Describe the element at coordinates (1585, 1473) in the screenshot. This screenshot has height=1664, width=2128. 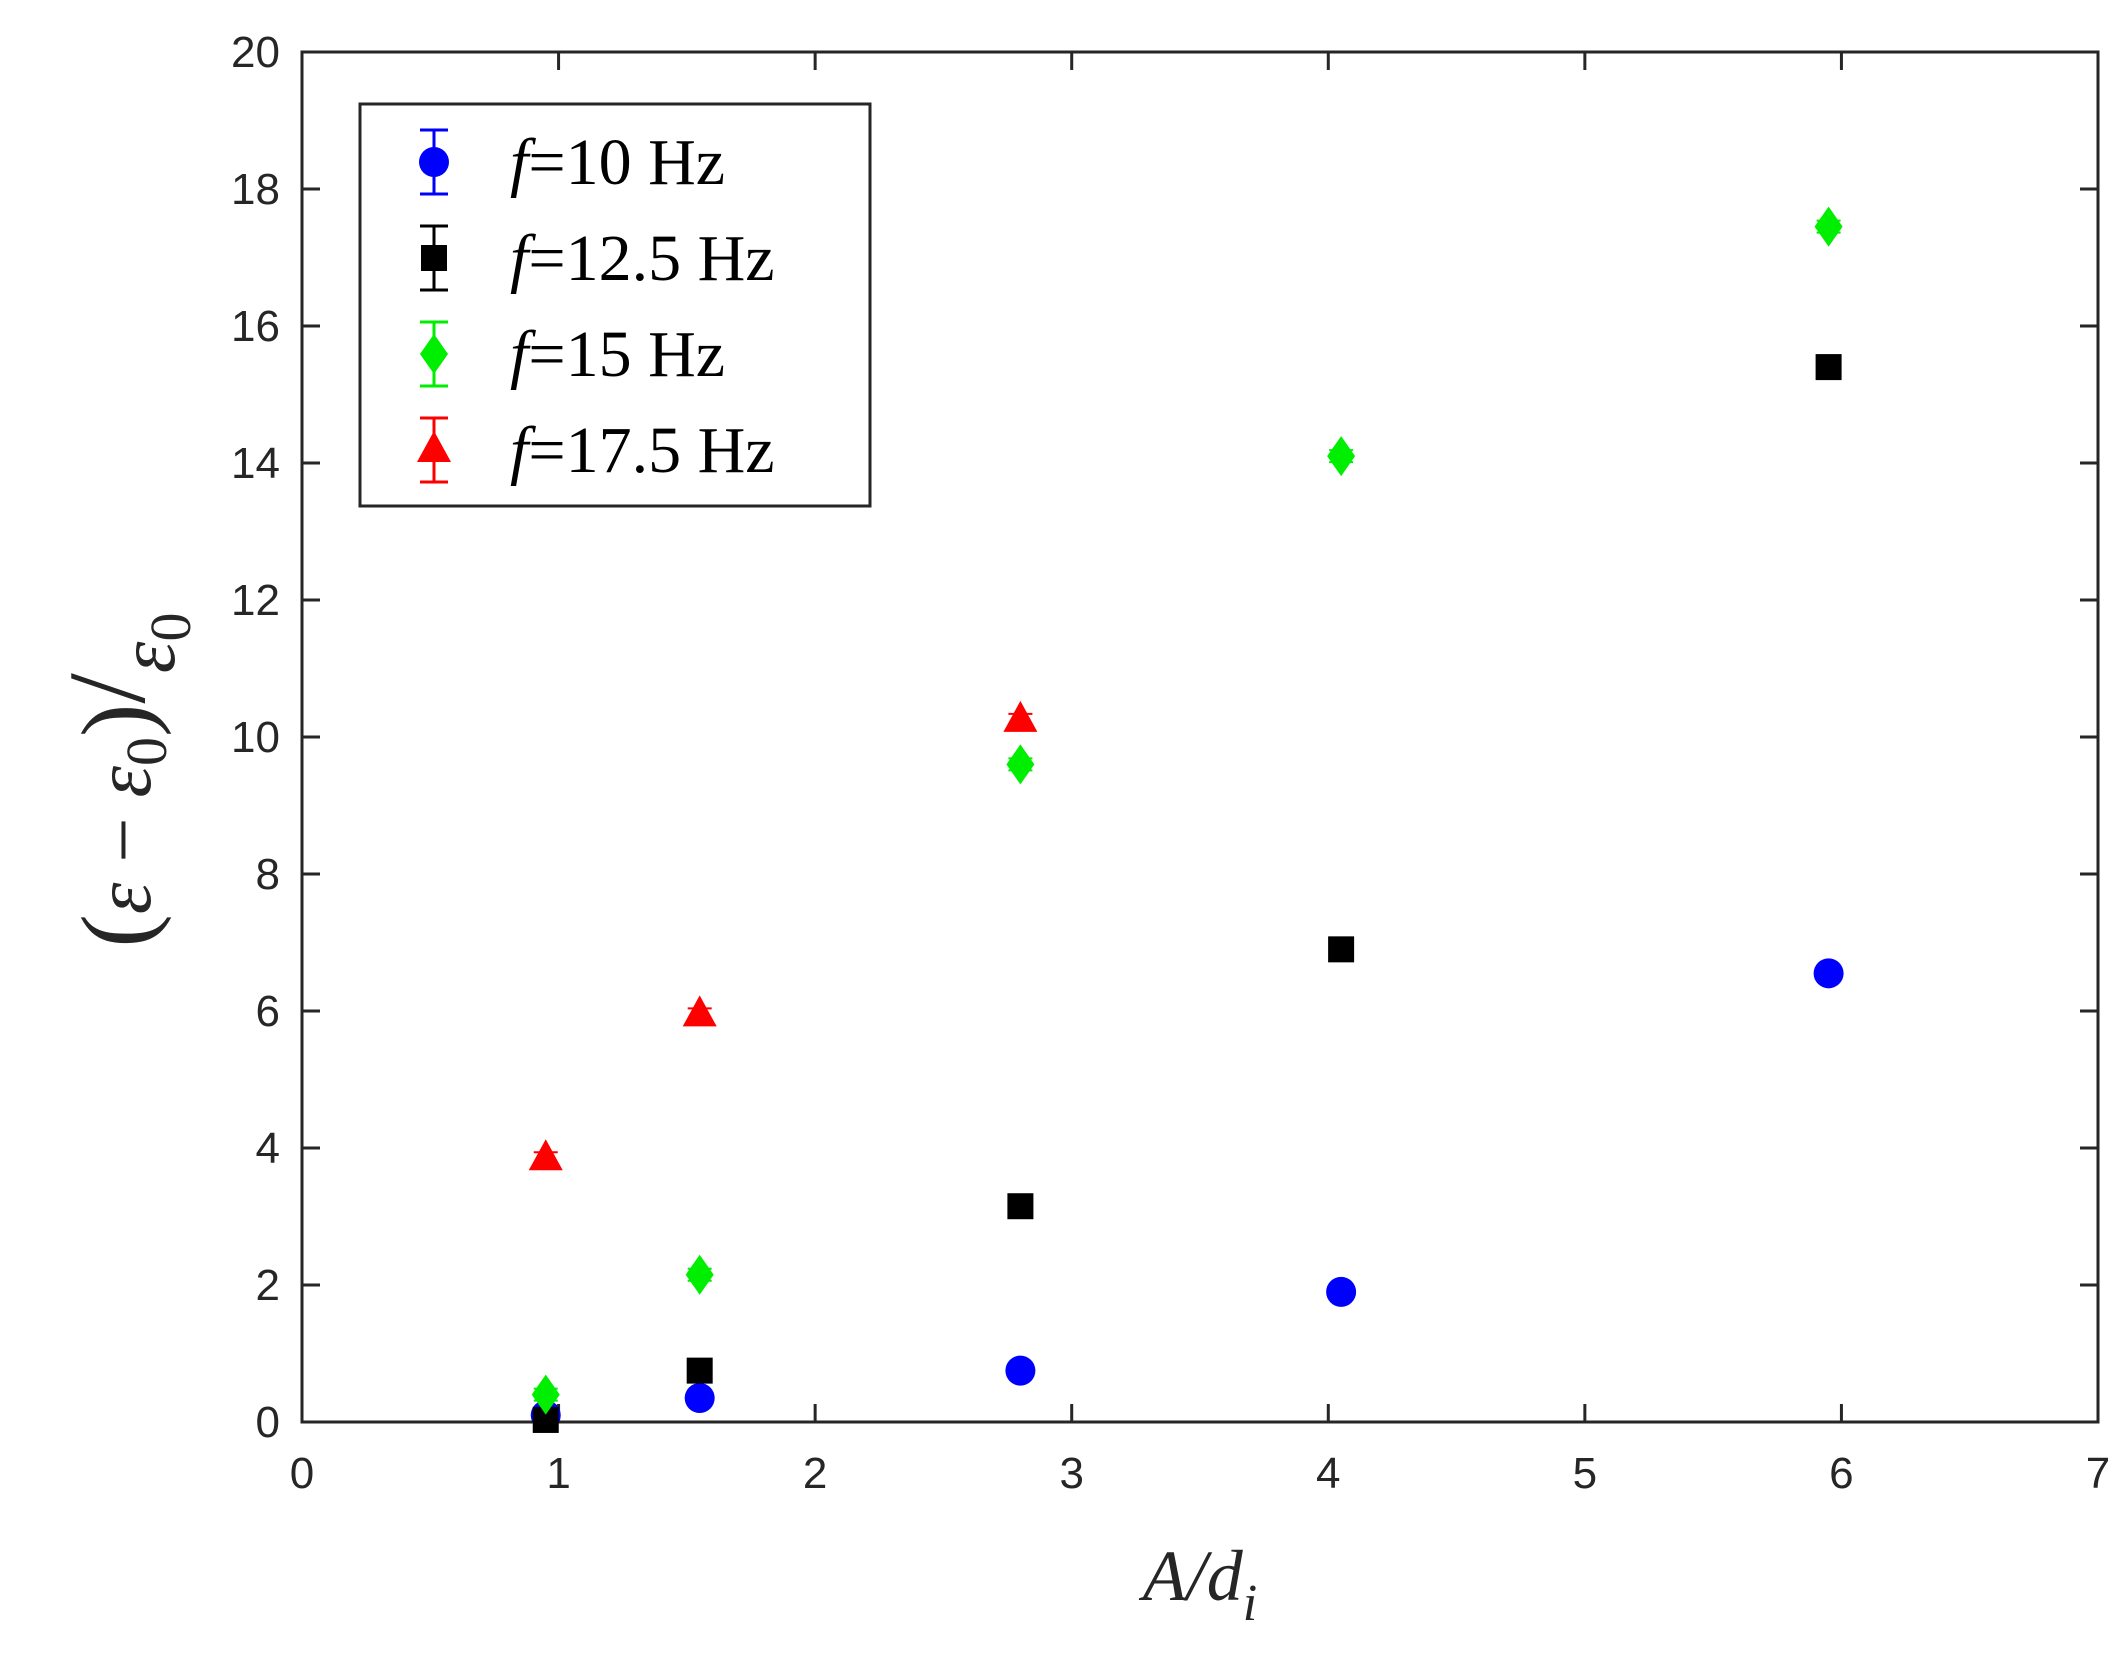
I see `x-tick-label: 5` at that location.